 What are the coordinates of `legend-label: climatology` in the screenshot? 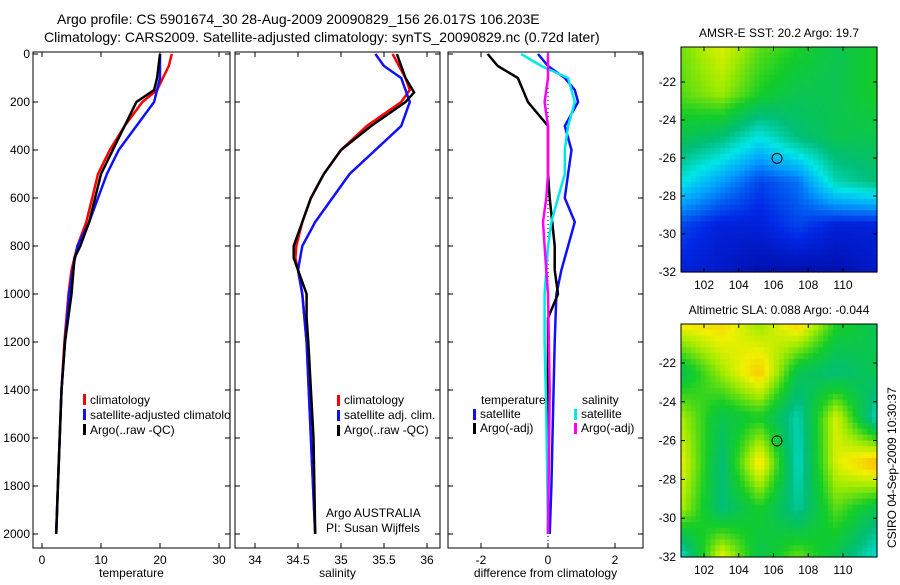 It's located at (120, 400).